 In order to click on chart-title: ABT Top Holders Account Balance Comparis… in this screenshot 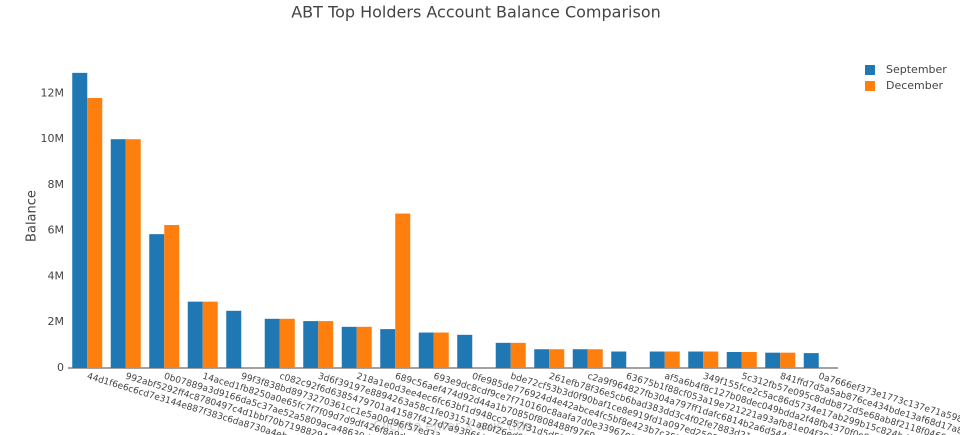, I will do `click(476, 12)`.